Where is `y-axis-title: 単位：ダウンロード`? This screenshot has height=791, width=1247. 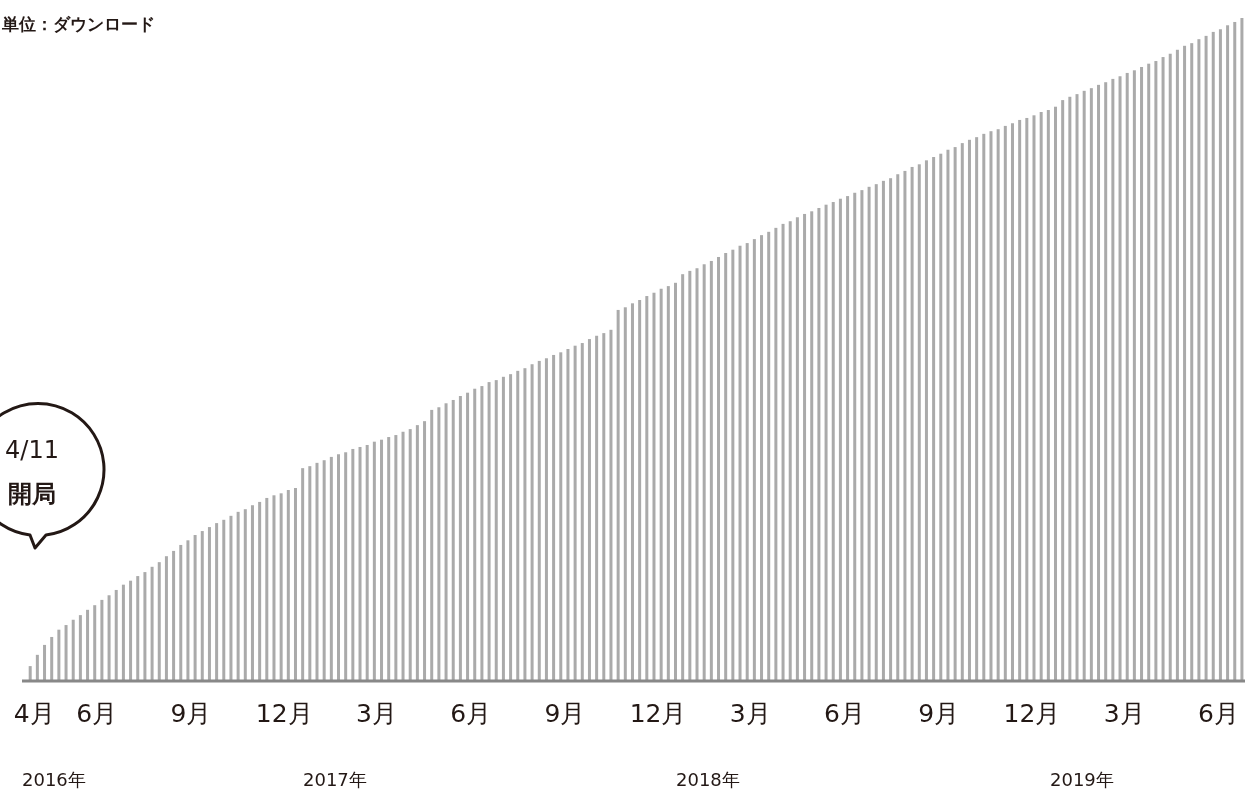 y-axis-title: 単位：ダウンロード is located at coordinates (78, 24).